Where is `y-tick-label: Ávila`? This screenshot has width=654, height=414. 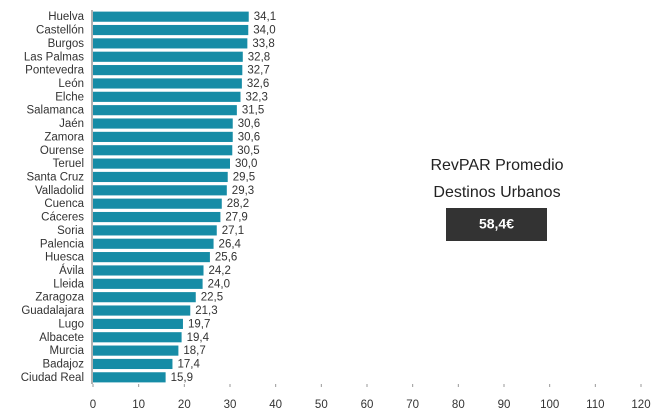
y-tick-label: Ávila is located at coordinates (72, 270).